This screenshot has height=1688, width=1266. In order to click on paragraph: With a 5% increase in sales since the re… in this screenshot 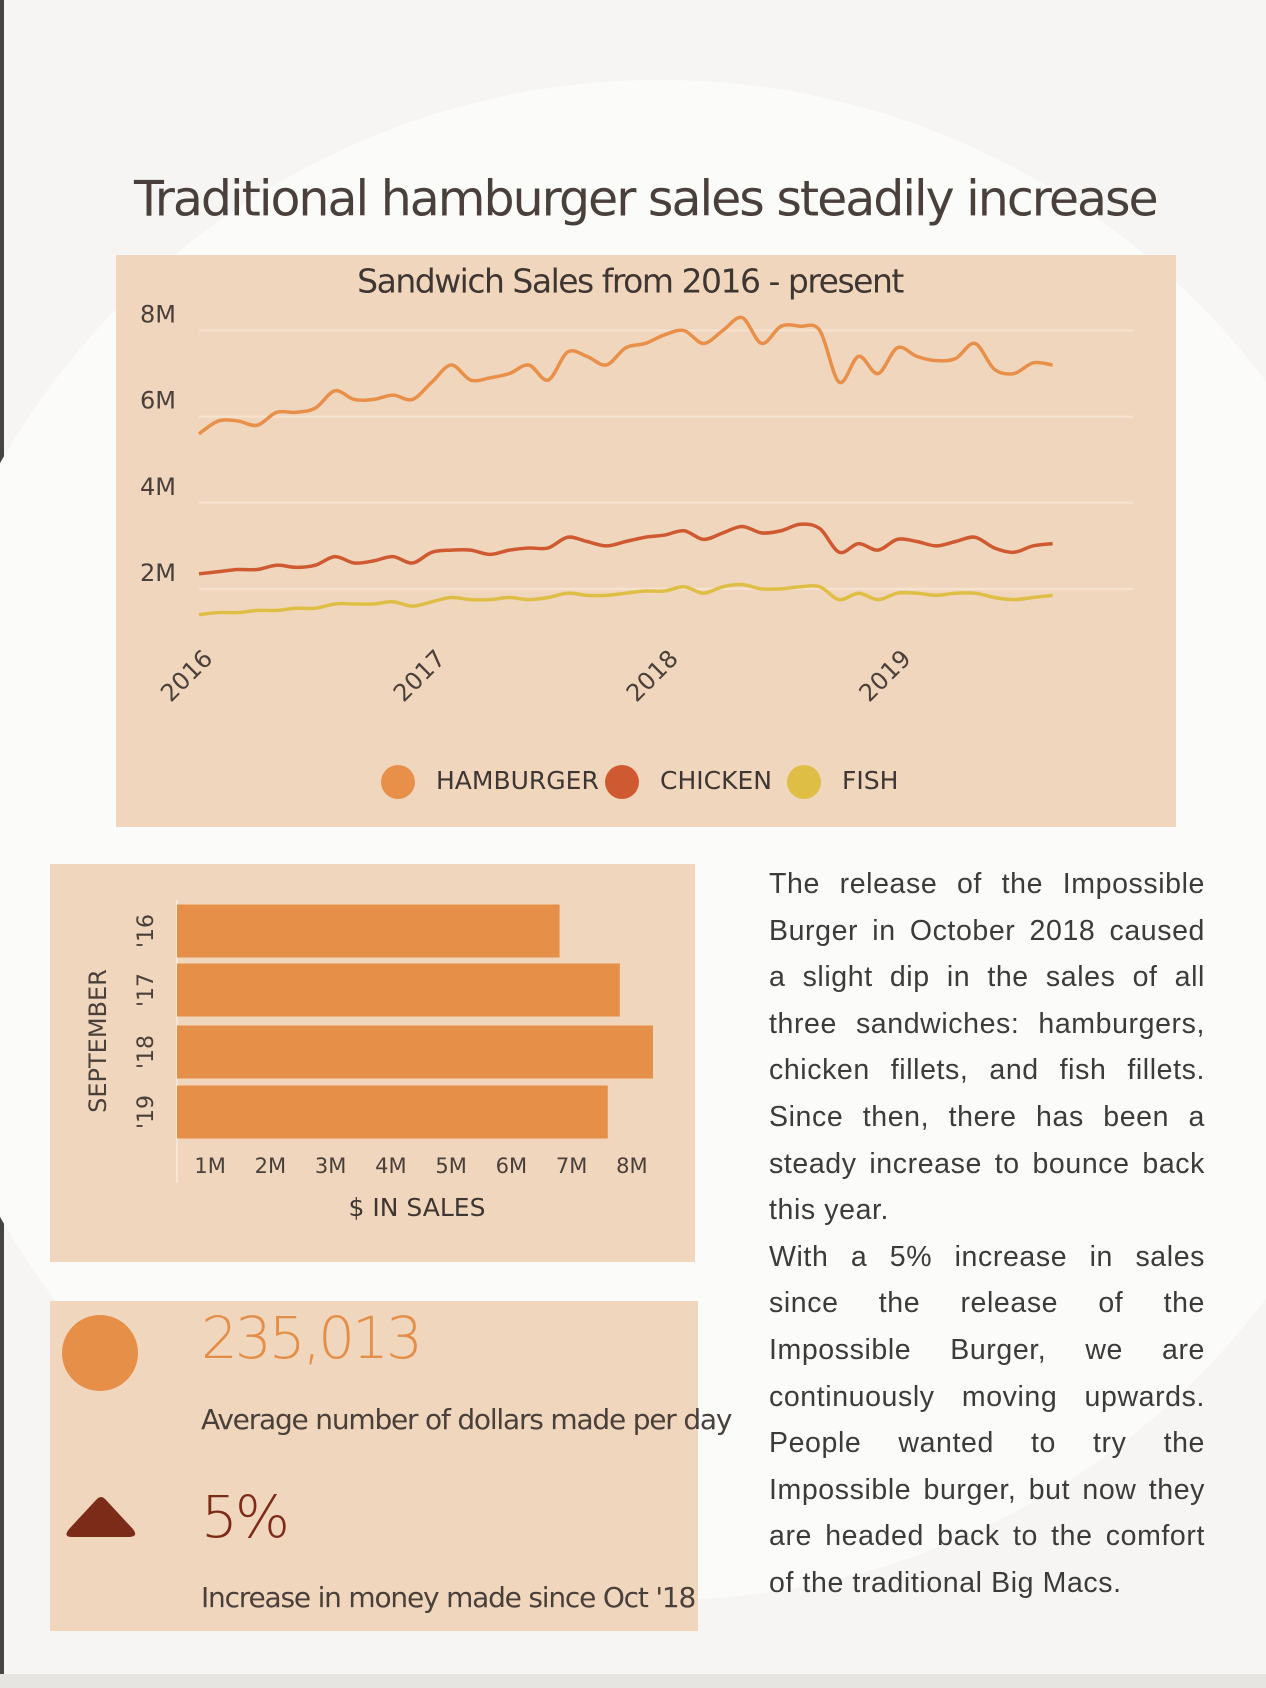, I will do `click(987, 1419)`.